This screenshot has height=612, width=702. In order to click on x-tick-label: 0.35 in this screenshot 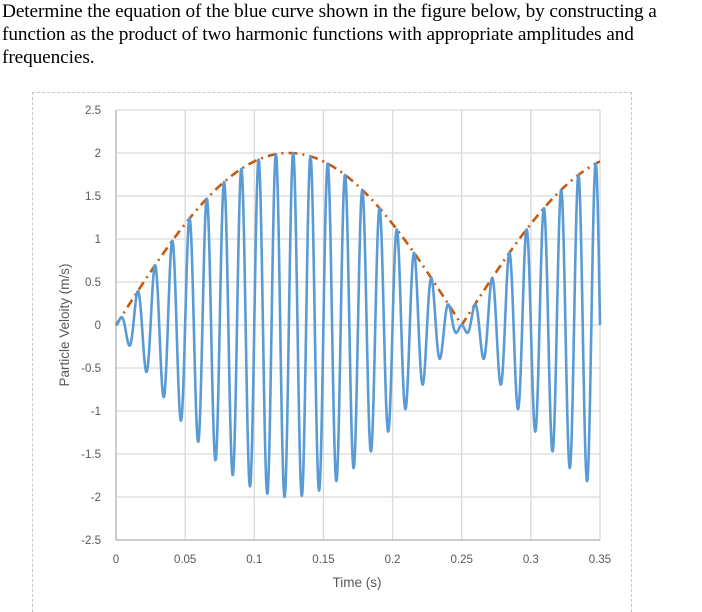, I will do `click(600, 560)`.